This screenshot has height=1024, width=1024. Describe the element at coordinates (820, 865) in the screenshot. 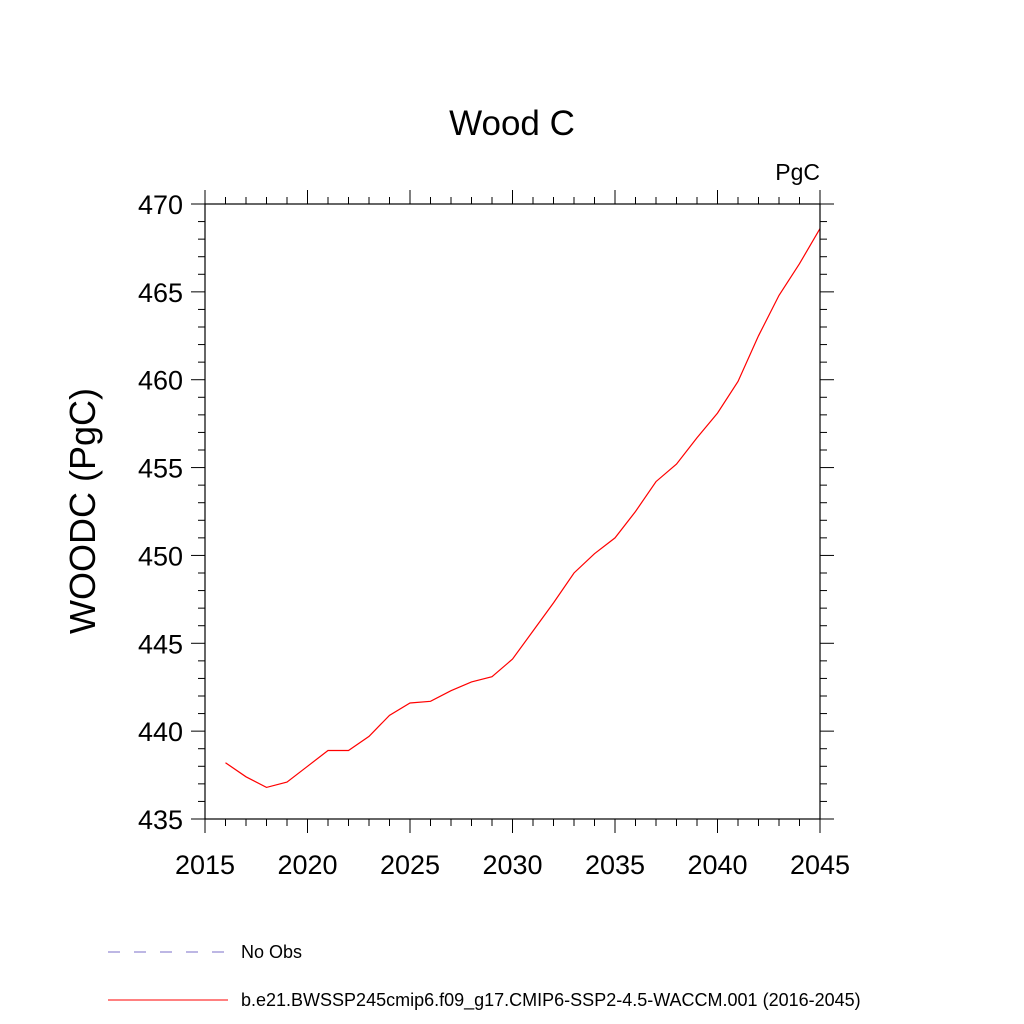

I see `x-tick-label: 2045` at that location.